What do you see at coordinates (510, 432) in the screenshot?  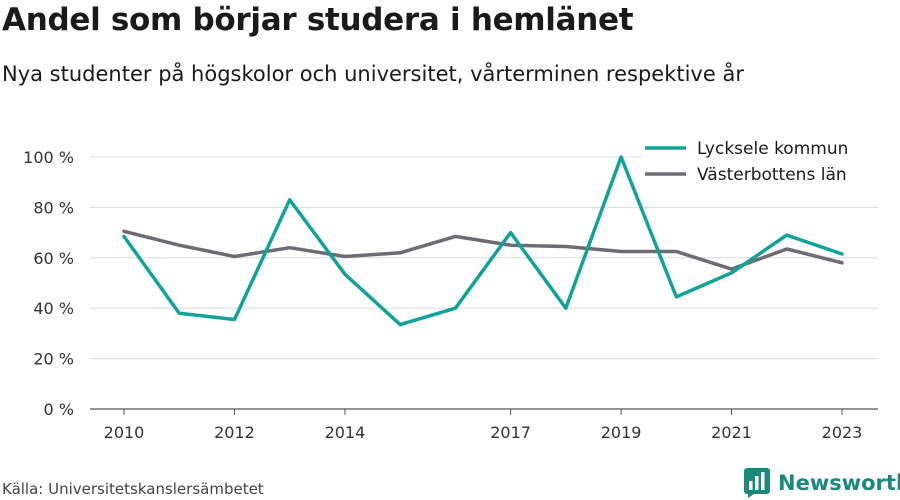 I see `x-tick-label: 2017` at bounding box center [510, 432].